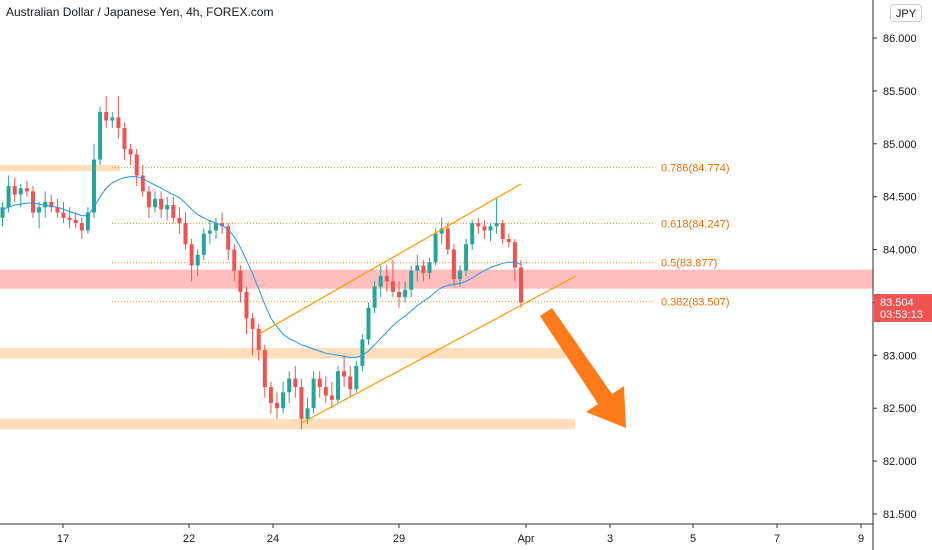 This screenshot has height=550, width=932. Describe the element at coordinates (901, 315) in the screenshot. I see `bar-countdown: 03:53:13` at that location.